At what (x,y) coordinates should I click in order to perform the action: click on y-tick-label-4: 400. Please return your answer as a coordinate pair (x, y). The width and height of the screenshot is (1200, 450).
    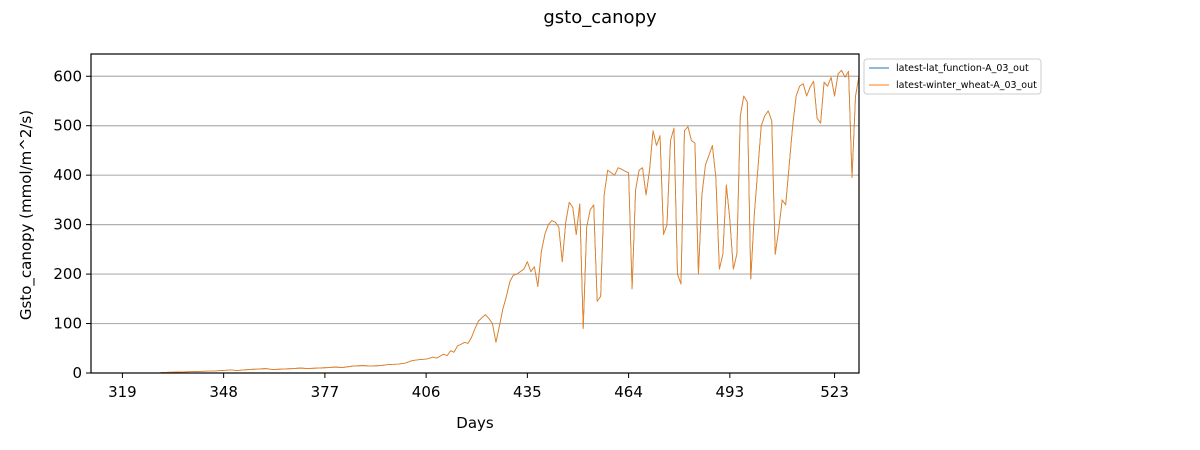
    Looking at the image, I should click on (67, 175).